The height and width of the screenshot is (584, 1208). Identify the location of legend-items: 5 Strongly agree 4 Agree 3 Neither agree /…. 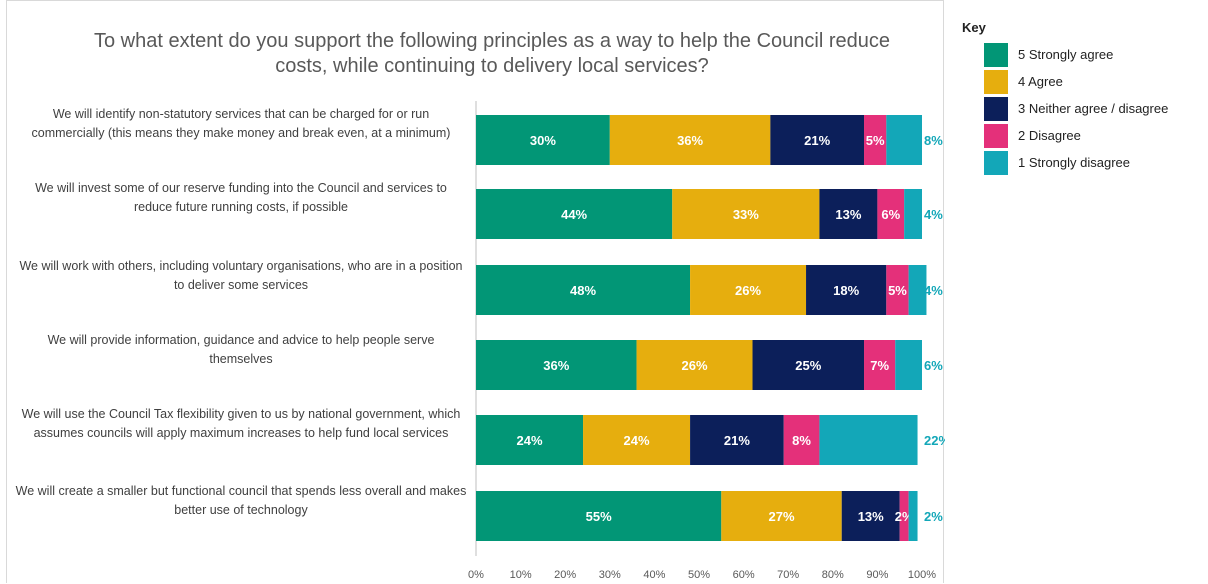
(1065, 108).